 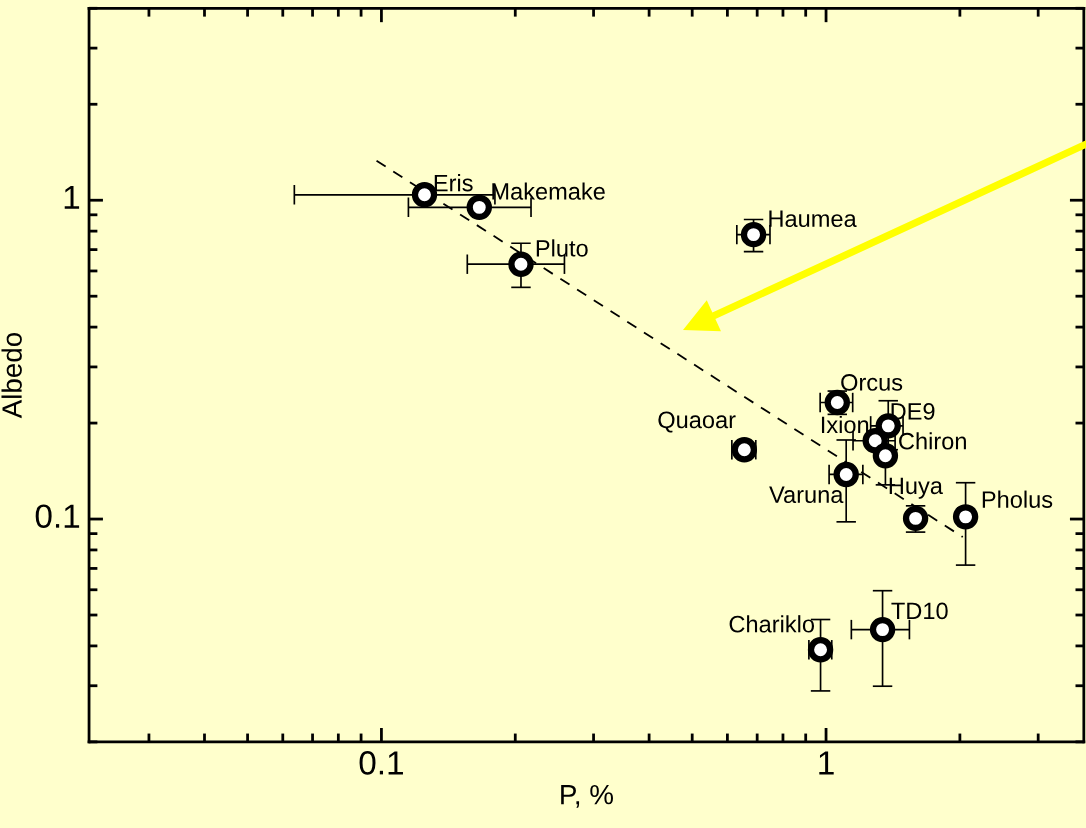 I want to click on annotation: Chiron, so click(x=932, y=441).